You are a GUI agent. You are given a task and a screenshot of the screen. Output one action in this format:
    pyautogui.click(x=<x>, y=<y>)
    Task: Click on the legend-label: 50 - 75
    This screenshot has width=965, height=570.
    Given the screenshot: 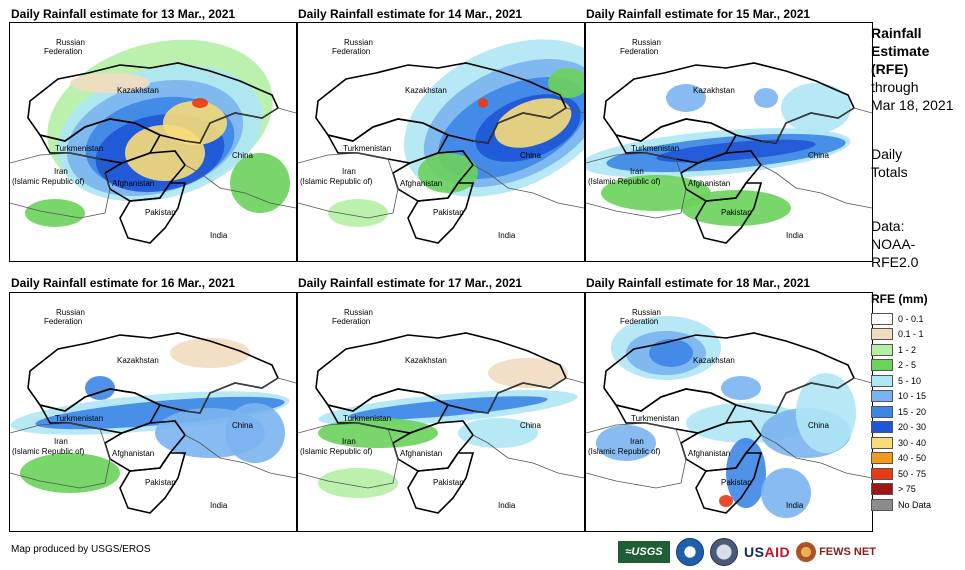 What is the action you would take?
    pyautogui.click(x=912, y=473)
    